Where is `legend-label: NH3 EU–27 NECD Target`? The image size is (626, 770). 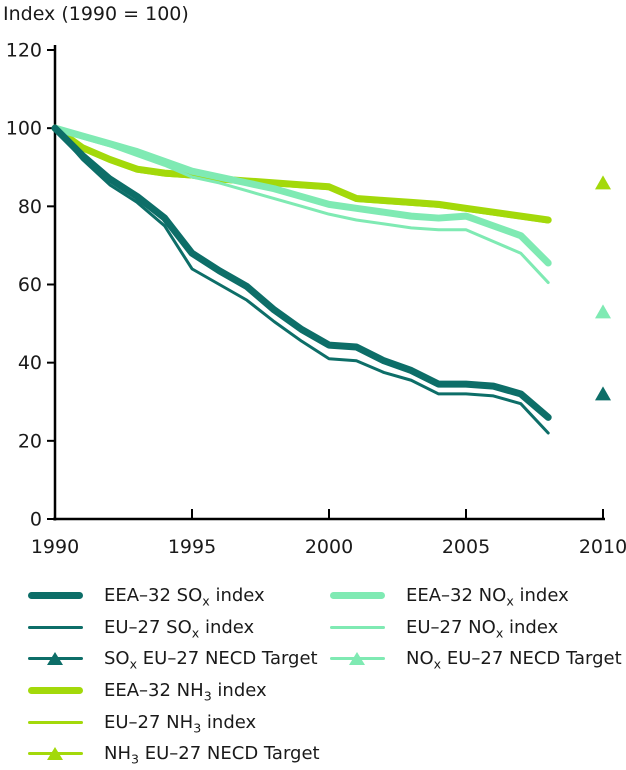 legend-label: NH3 EU–27 NECD Target is located at coordinates (212, 755).